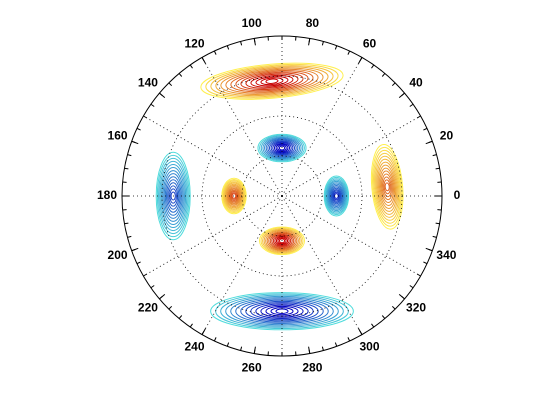  What do you see at coordinates (252, 368) in the screenshot?
I see `theta-tick-label: 260` at bounding box center [252, 368].